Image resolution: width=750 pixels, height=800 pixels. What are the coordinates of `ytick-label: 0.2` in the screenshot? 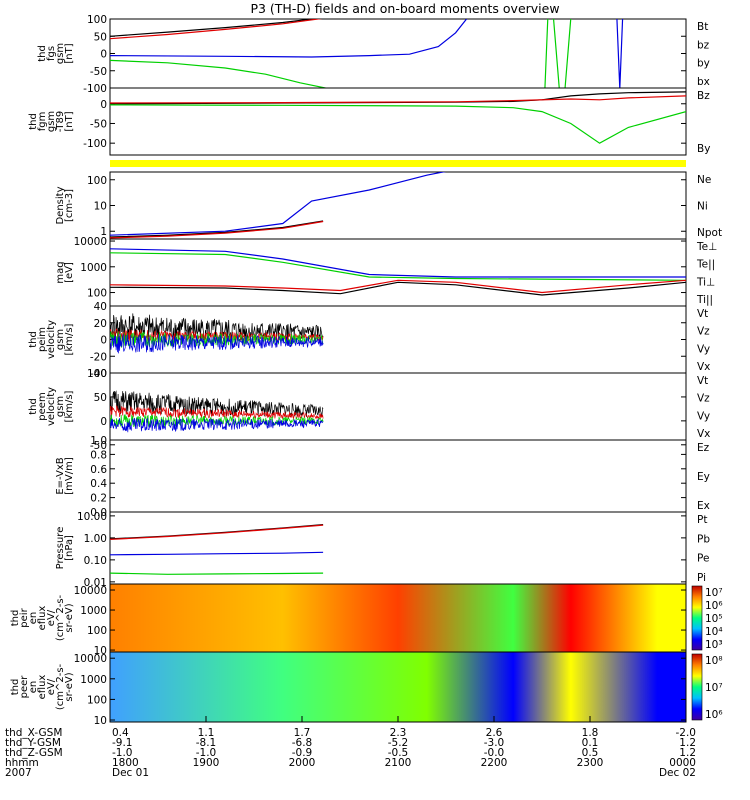 It's located at (98, 499).